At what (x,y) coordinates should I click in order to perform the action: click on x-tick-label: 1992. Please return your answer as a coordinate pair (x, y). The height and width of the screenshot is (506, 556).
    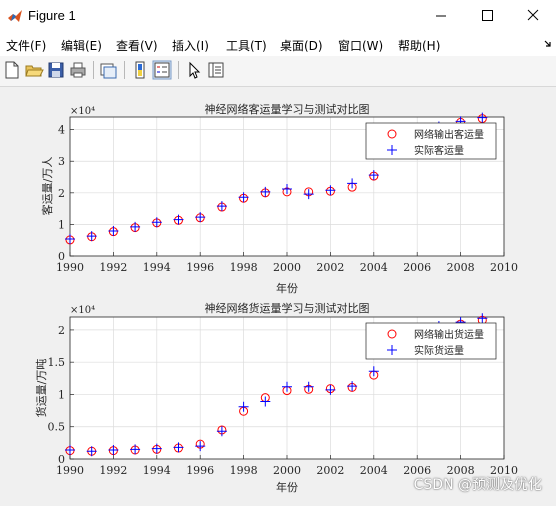
    Looking at the image, I should click on (113, 470).